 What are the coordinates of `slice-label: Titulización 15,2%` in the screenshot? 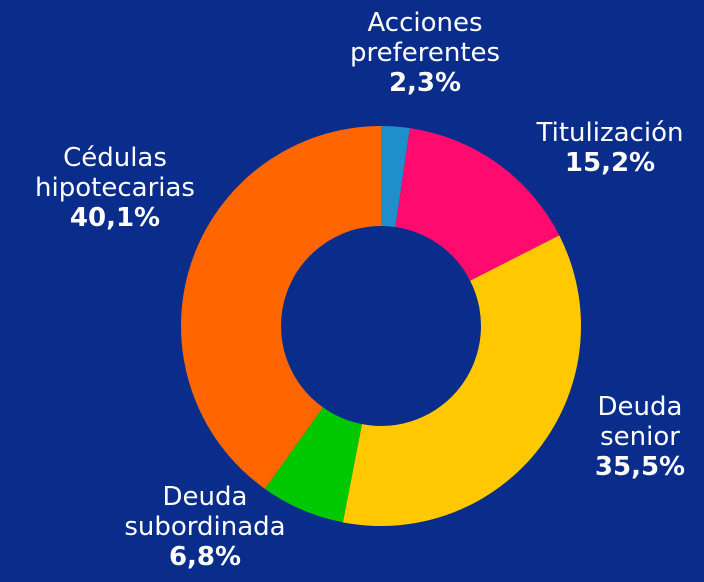 It's located at (610, 148).